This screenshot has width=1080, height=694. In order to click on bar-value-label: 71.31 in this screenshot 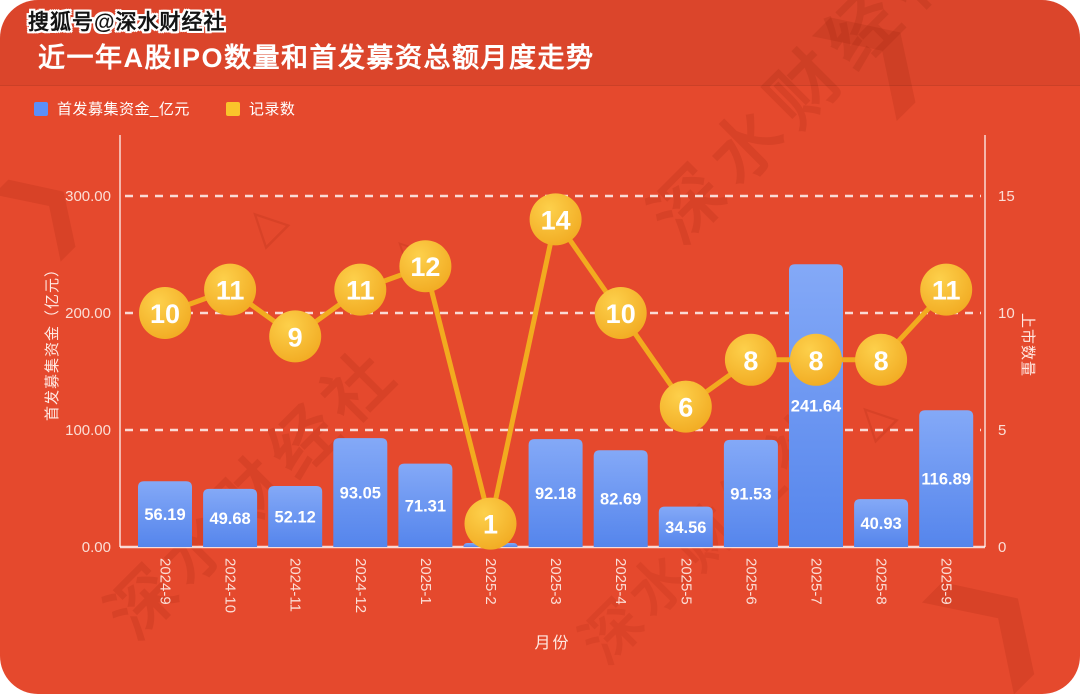, I will do `click(425, 506)`.